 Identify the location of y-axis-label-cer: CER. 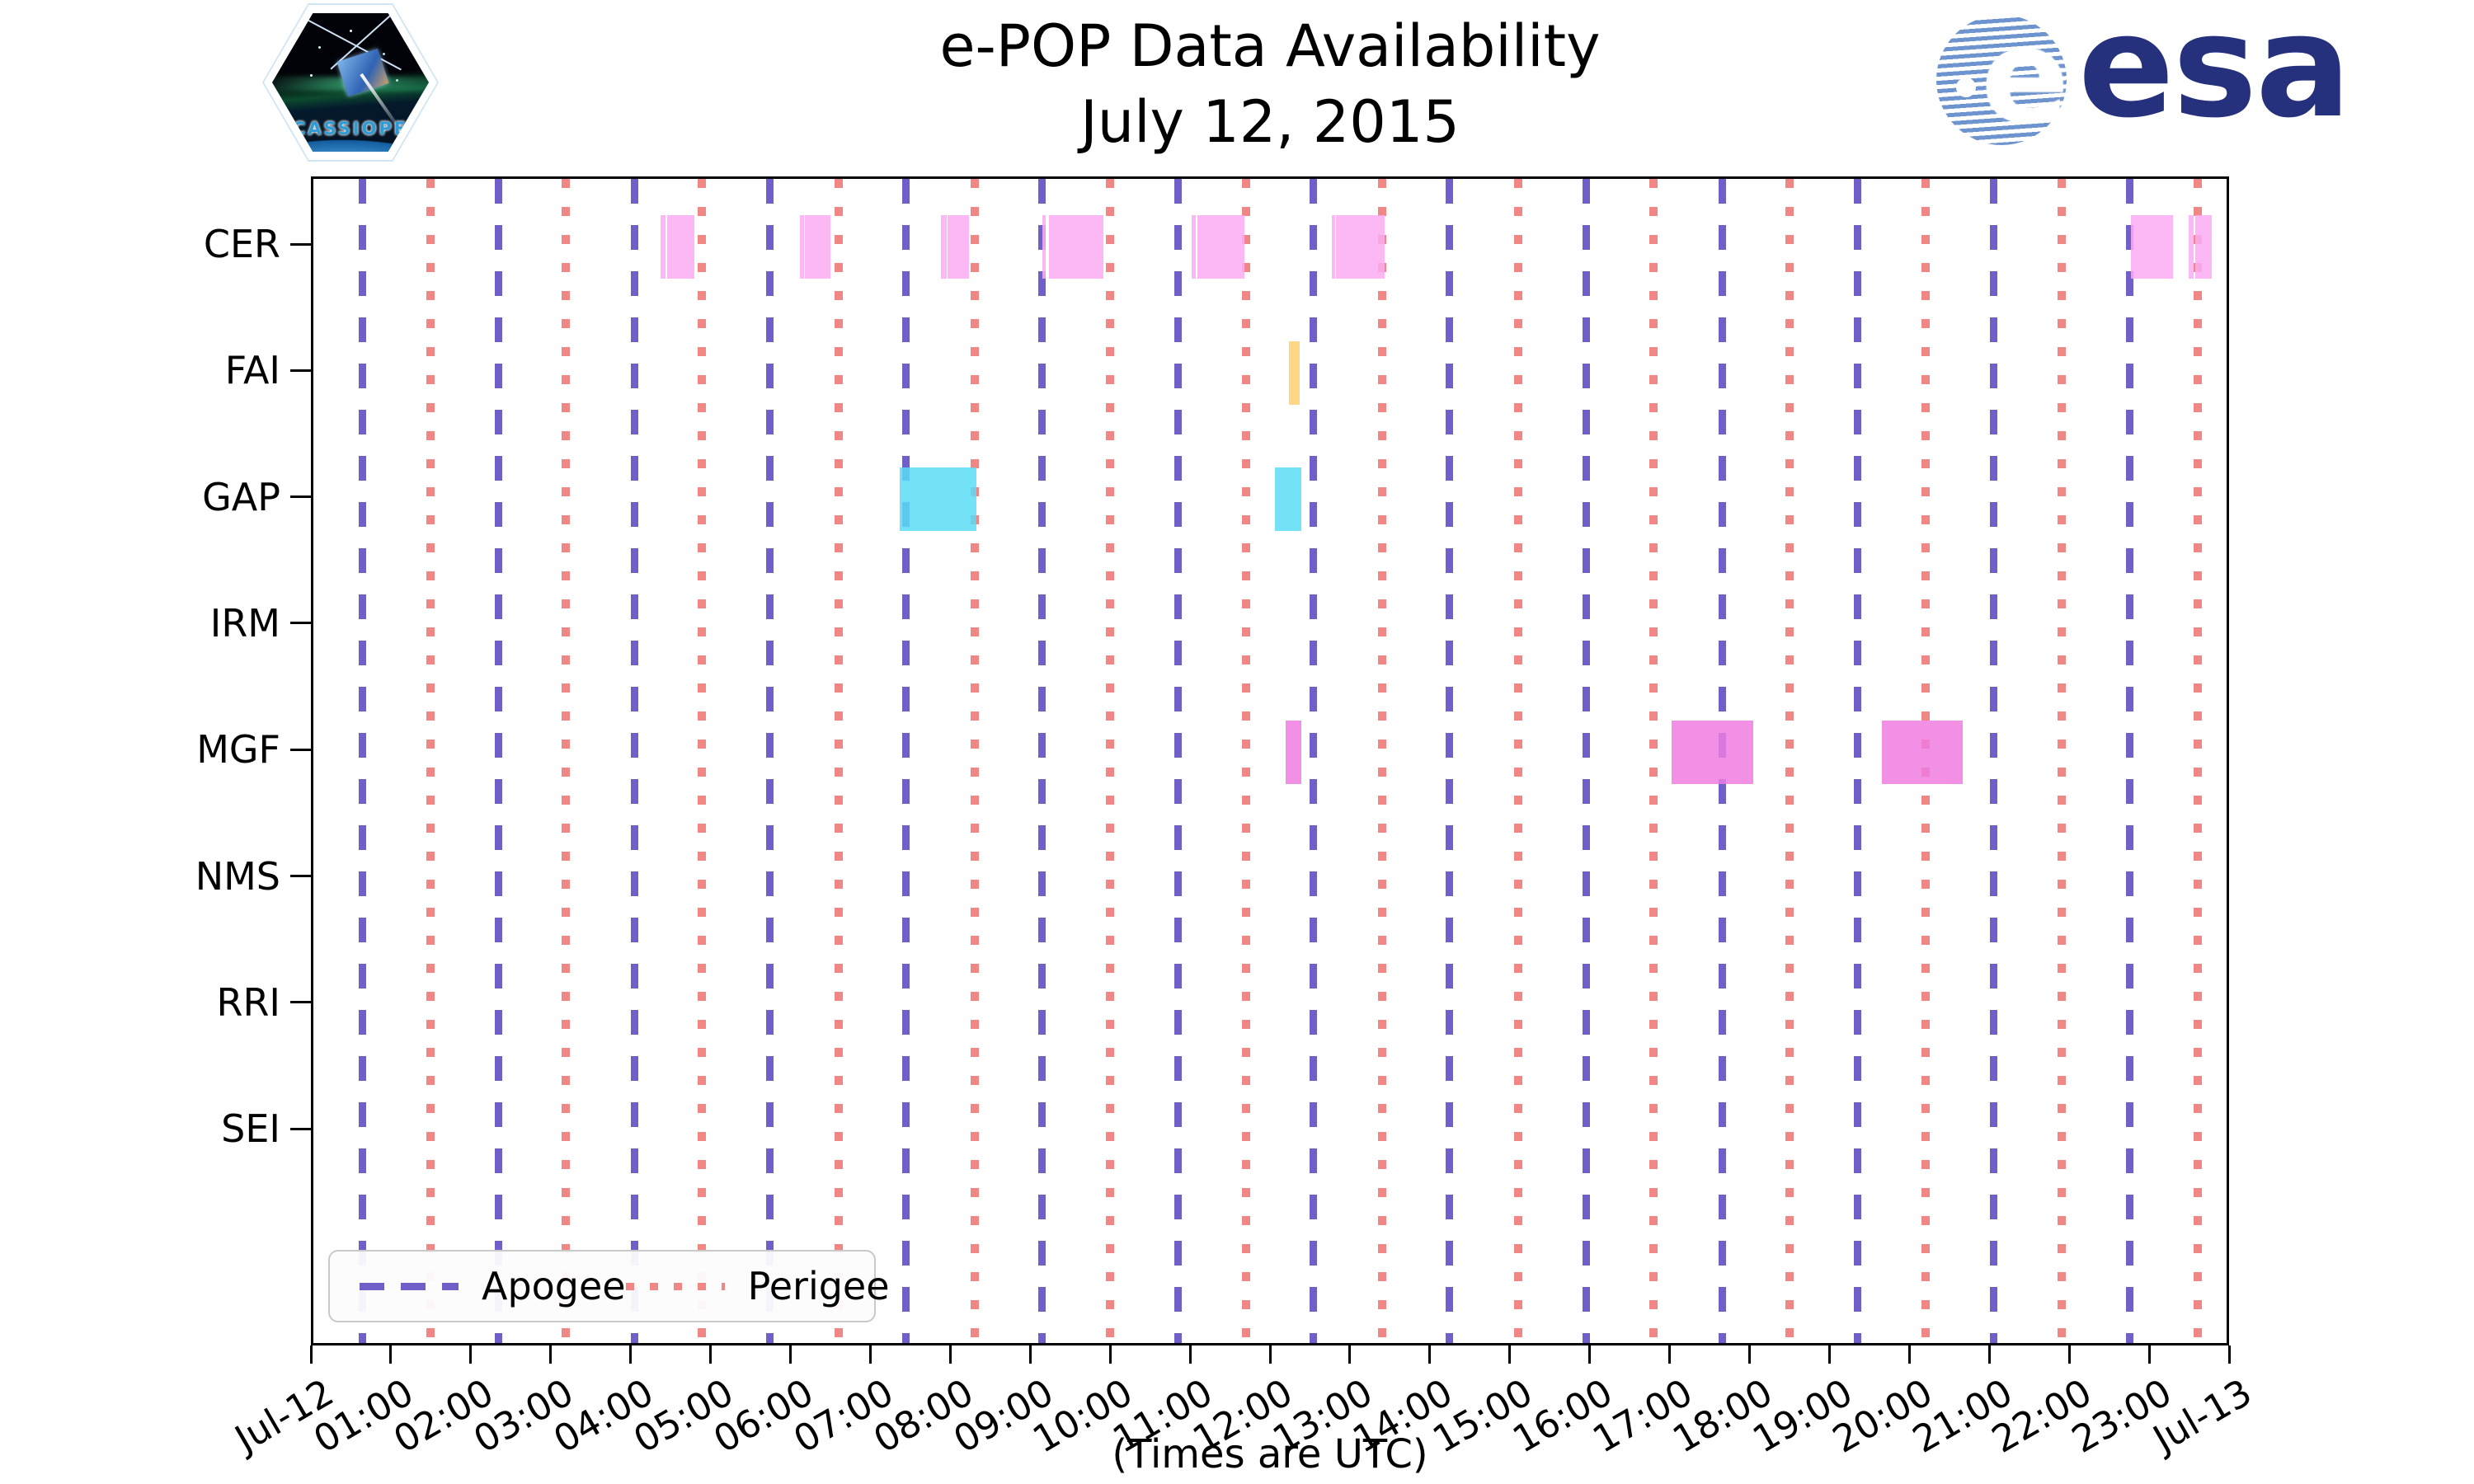
(241, 244).